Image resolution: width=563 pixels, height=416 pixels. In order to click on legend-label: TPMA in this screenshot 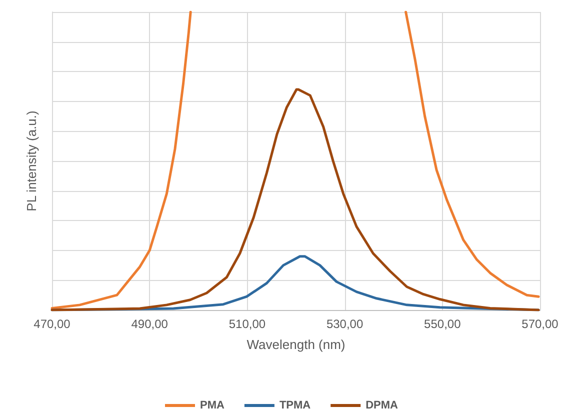, I will do `click(295, 406)`.